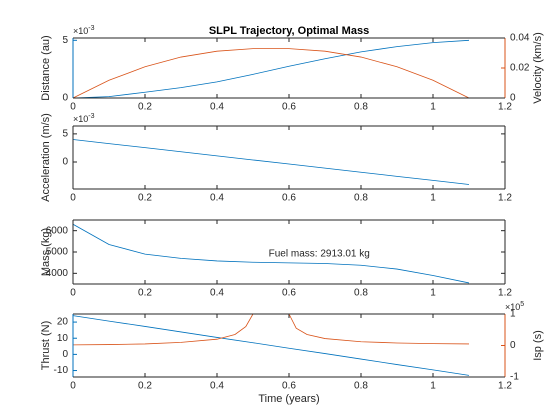  Describe the element at coordinates (63, 338) in the screenshot. I see `y-tick-label: 10` at that location.